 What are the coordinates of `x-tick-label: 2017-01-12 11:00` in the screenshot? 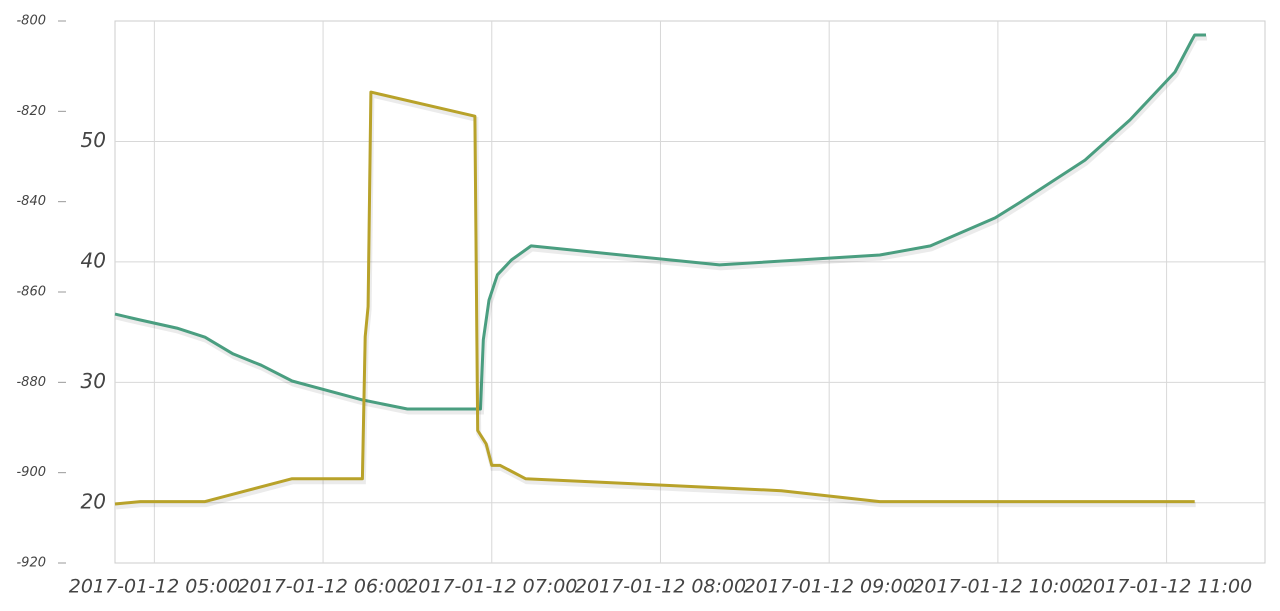 It's located at (1166, 587).